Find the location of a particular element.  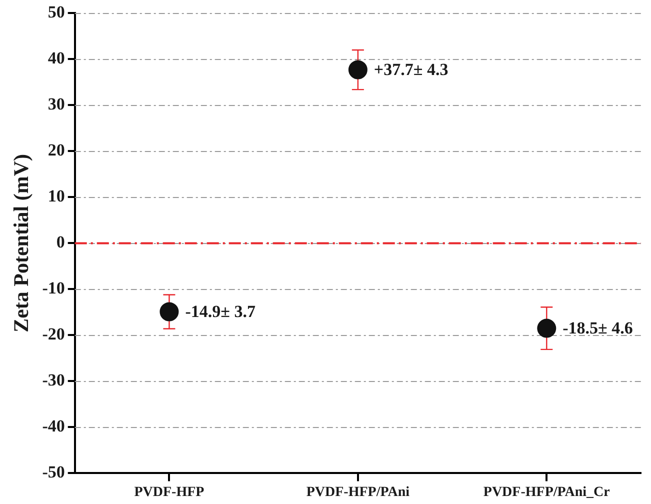

y-tick-label: -30 is located at coordinates (53, 380).